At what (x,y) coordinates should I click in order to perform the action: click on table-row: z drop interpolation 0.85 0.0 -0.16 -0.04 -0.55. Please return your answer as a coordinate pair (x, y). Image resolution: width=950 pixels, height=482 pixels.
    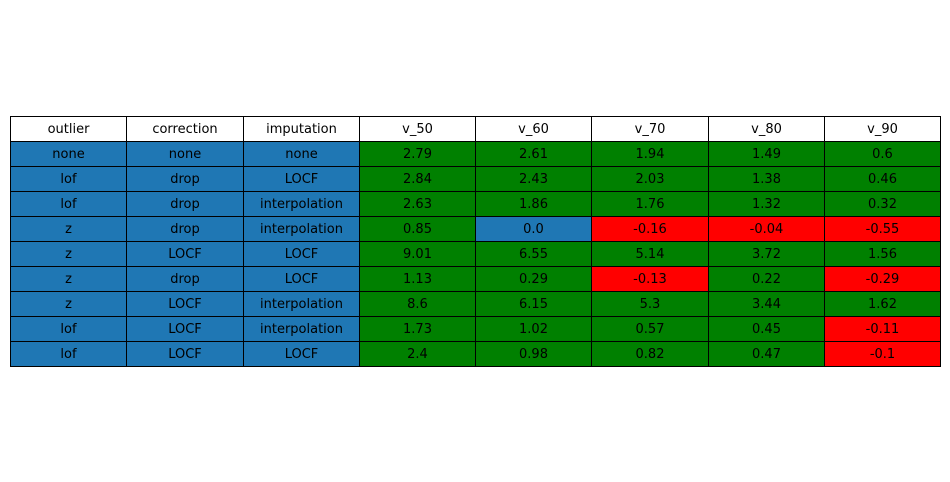
    Looking at the image, I should click on (475, 229).